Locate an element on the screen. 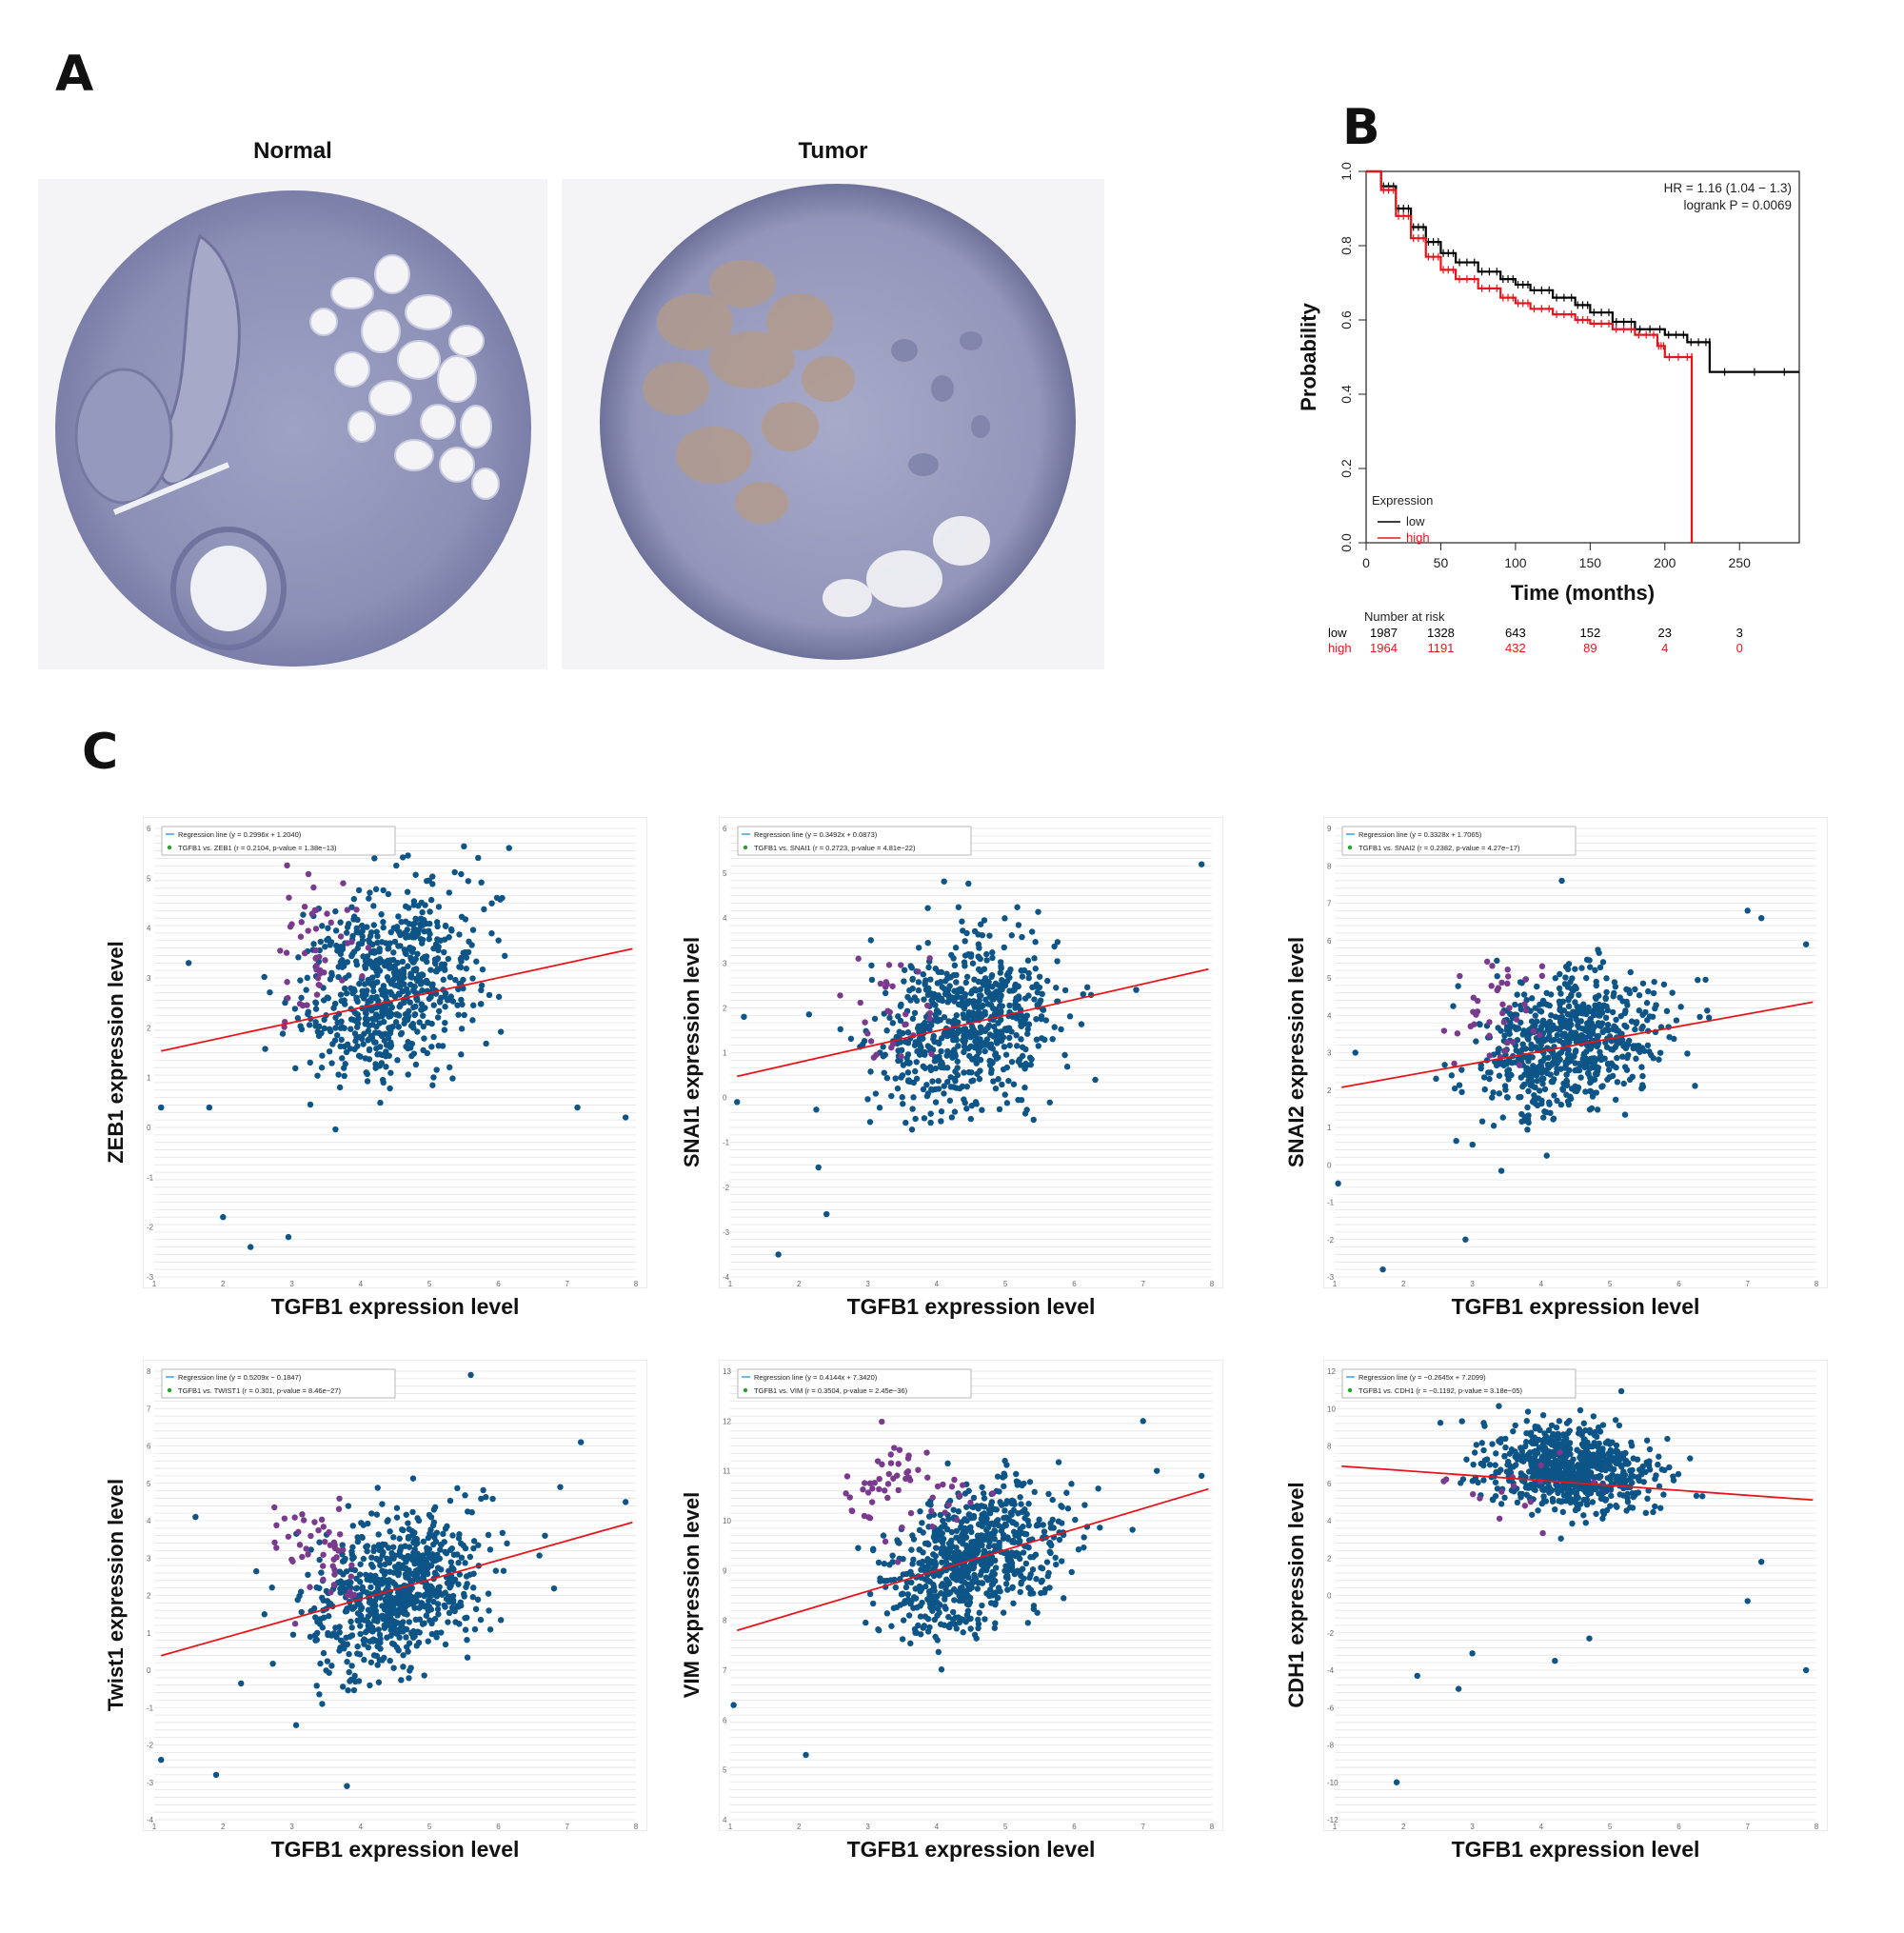  scatter-y-tick-label: 3 is located at coordinates (1329, 1053).